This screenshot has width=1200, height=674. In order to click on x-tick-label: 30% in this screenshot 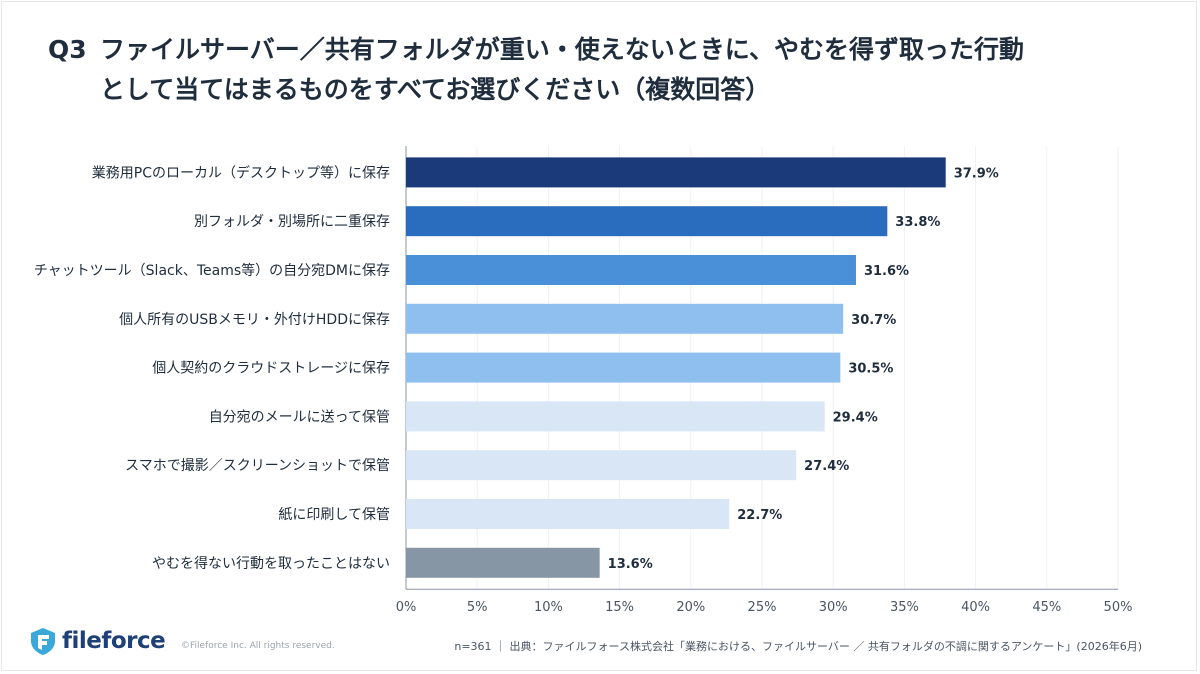, I will do `click(833, 607)`.